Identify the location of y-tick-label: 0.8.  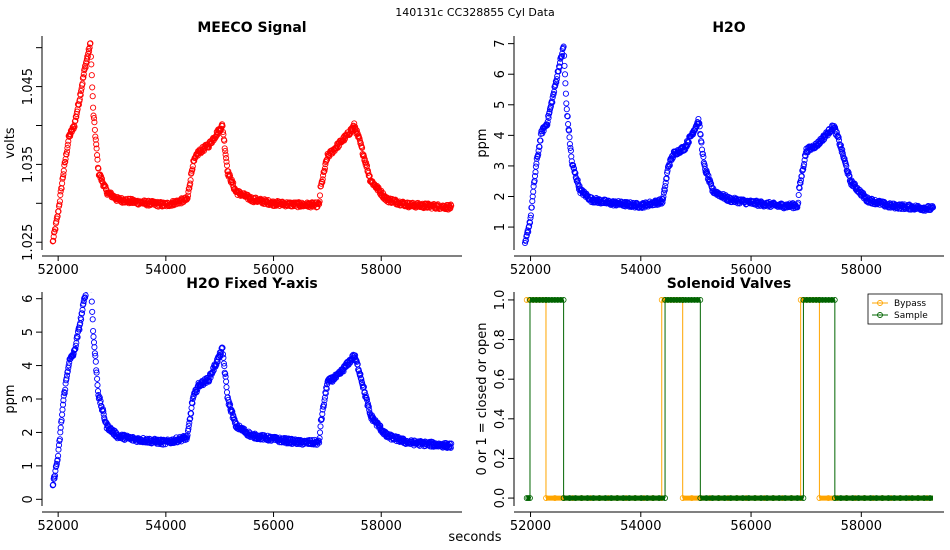
(500, 339).